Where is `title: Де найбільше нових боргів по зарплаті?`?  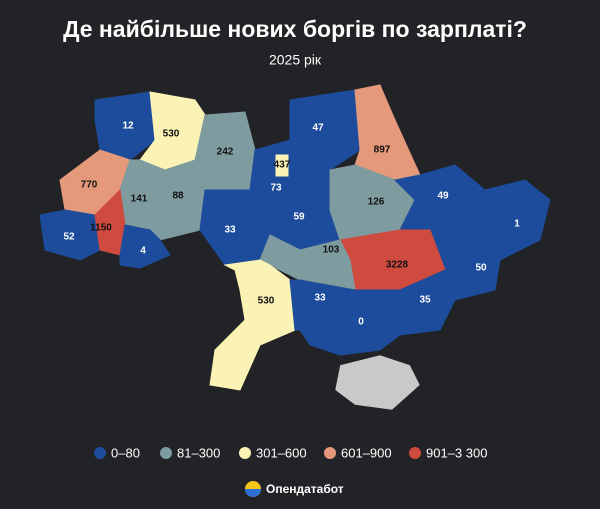
title: Де найбільше нових боргів по зарплаті? is located at coordinates (295, 29).